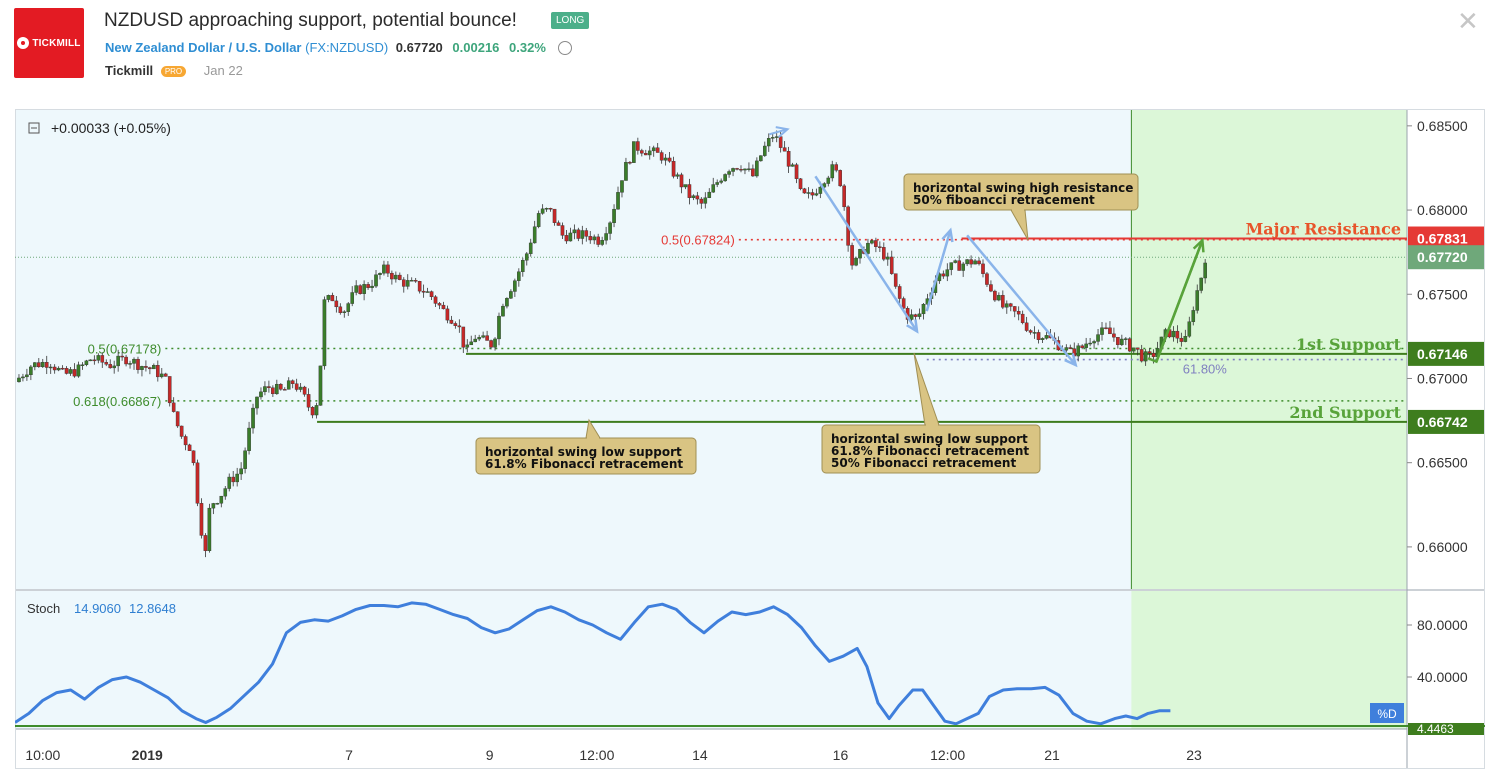  Describe the element at coordinates (583, 452) in the screenshot. I see `annotation-text: horizontal swing low support` at that location.